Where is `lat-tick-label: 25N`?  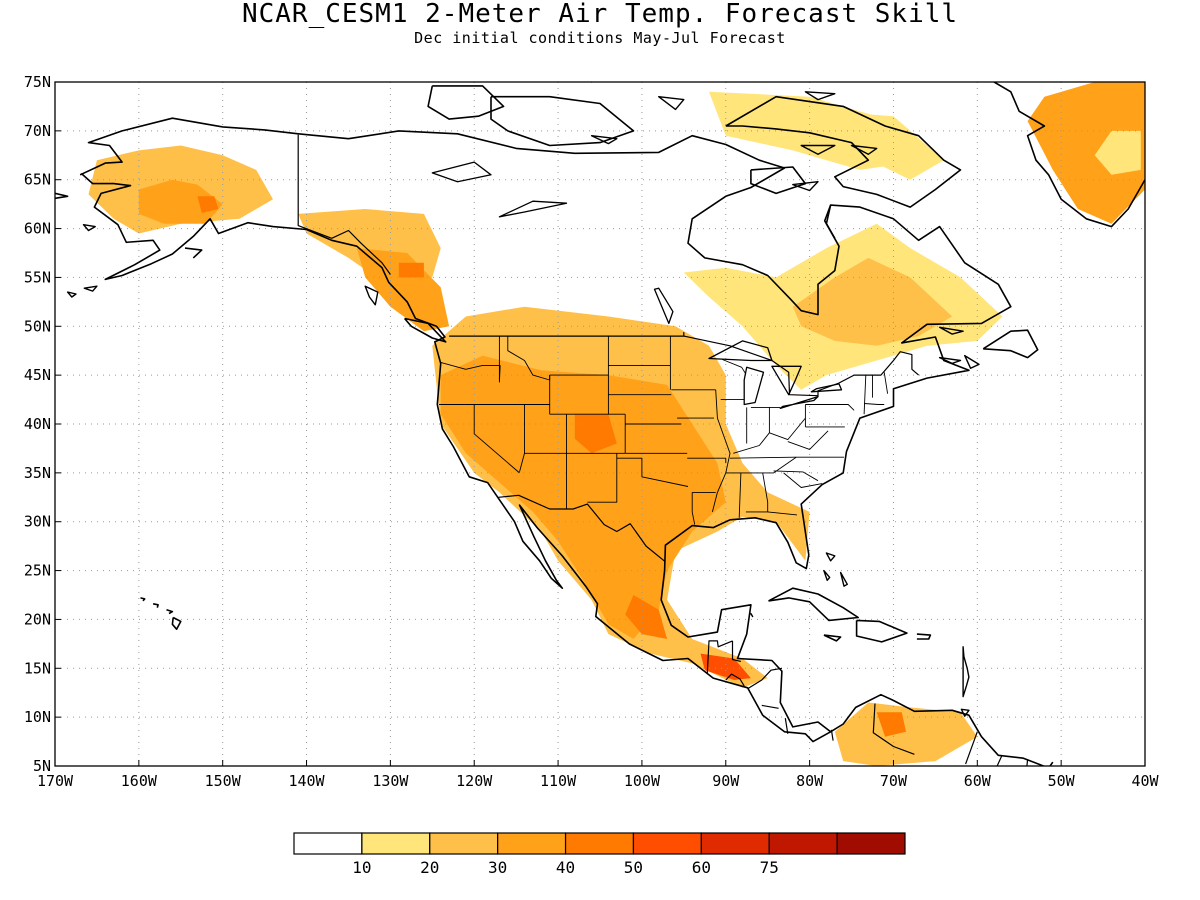
lat-tick-label: 25N is located at coordinates (37, 571).